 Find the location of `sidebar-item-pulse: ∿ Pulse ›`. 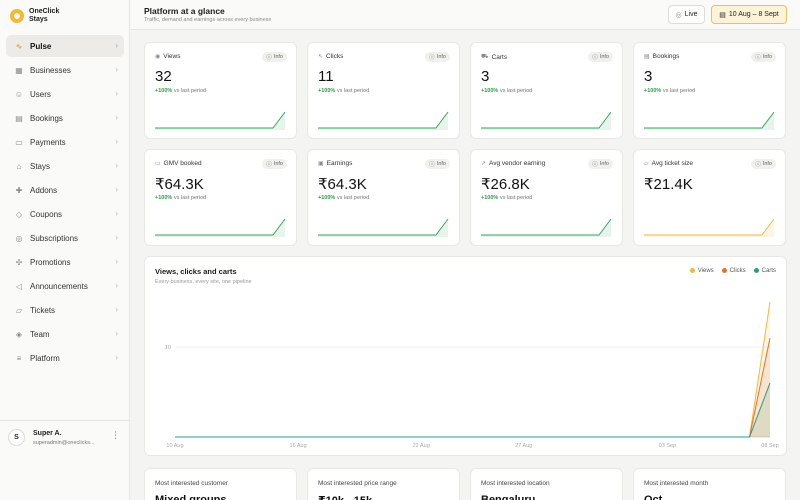

sidebar-item-pulse: ∿ Pulse › is located at coordinates (65, 46).